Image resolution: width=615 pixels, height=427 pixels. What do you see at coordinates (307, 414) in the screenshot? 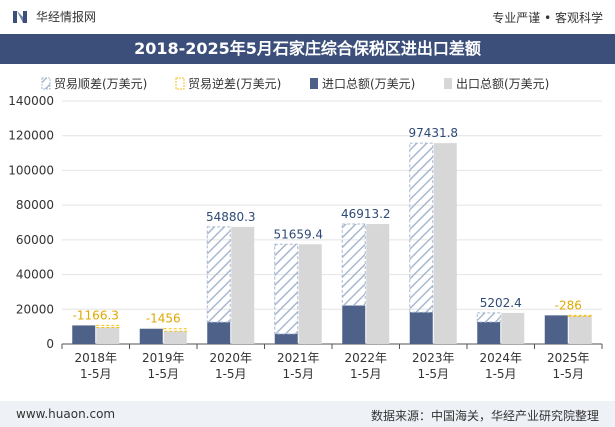
I see `footer: www.huaon.com 数据来源：中国海关，华经产业研究院整理` at bounding box center [307, 414].